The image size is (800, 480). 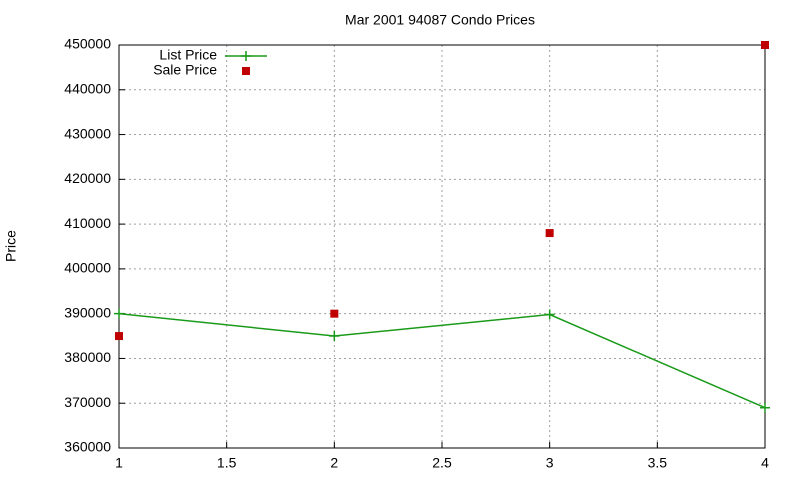 I want to click on y-tick-label: 450000, so click(x=87, y=44).